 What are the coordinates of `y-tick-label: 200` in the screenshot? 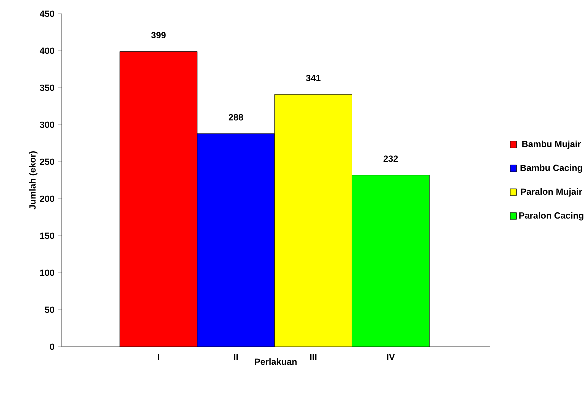 It's located at (47, 199).